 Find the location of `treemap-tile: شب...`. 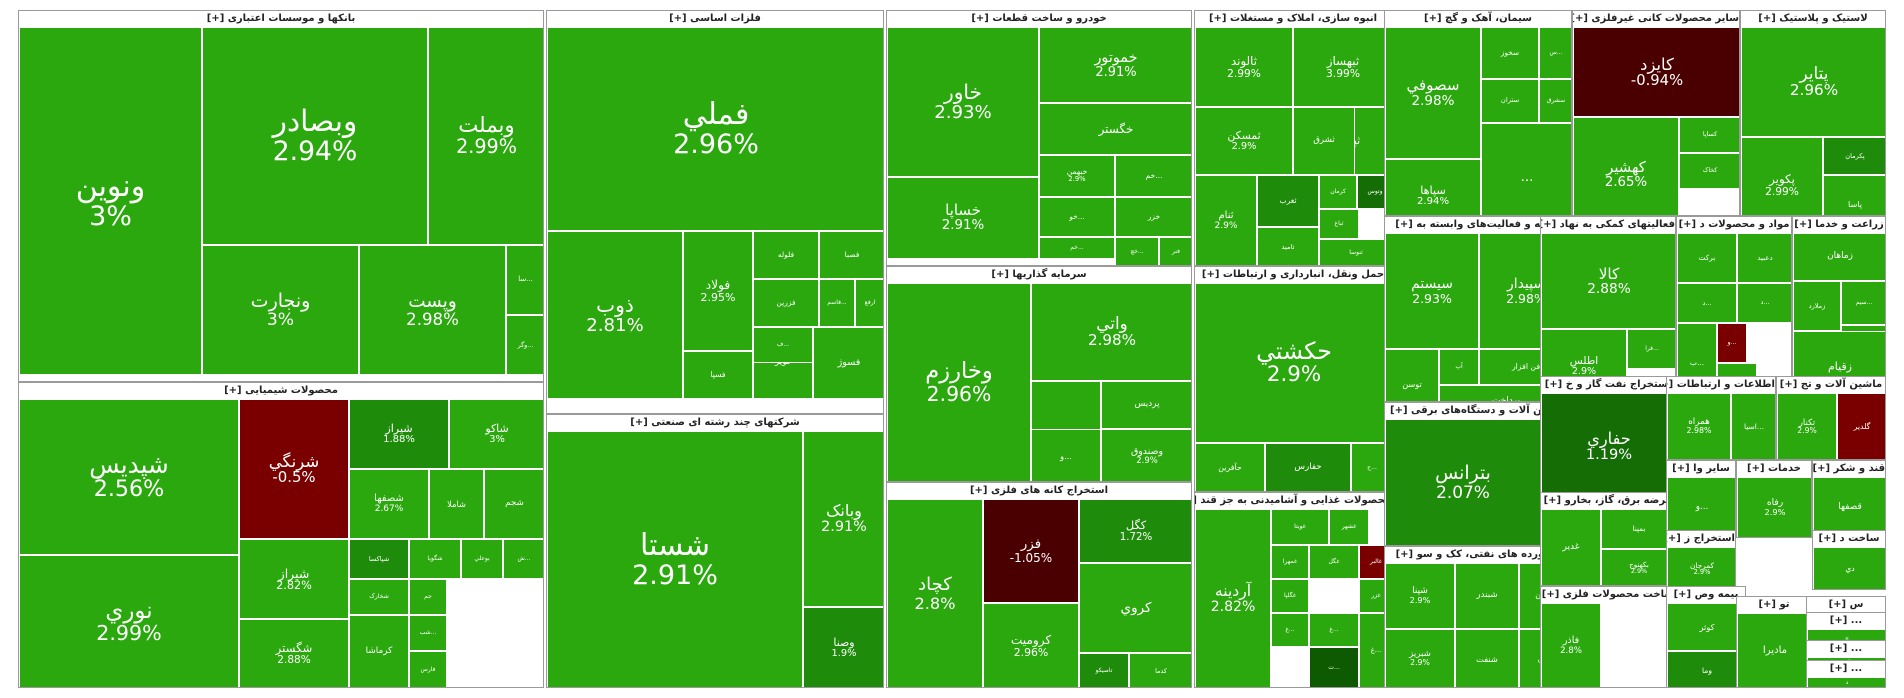

treemap-tile: شب... is located at coordinates (428, 633).